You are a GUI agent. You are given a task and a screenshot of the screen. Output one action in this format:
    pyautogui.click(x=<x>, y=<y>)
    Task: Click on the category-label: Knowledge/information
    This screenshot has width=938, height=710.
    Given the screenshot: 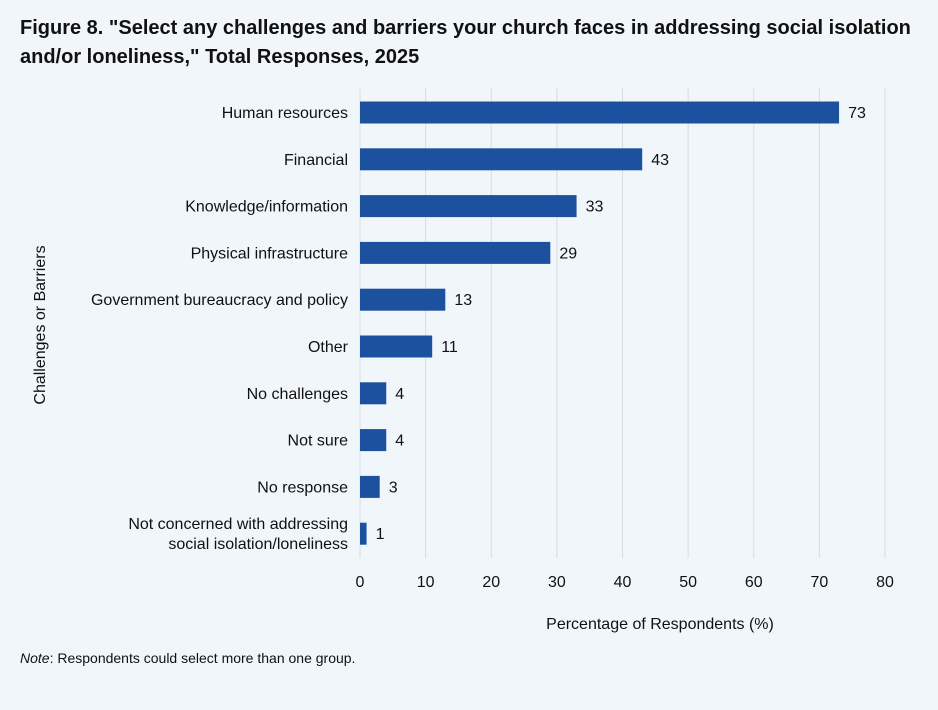 What is the action you would take?
    pyautogui.click(x=266, y=207)
    